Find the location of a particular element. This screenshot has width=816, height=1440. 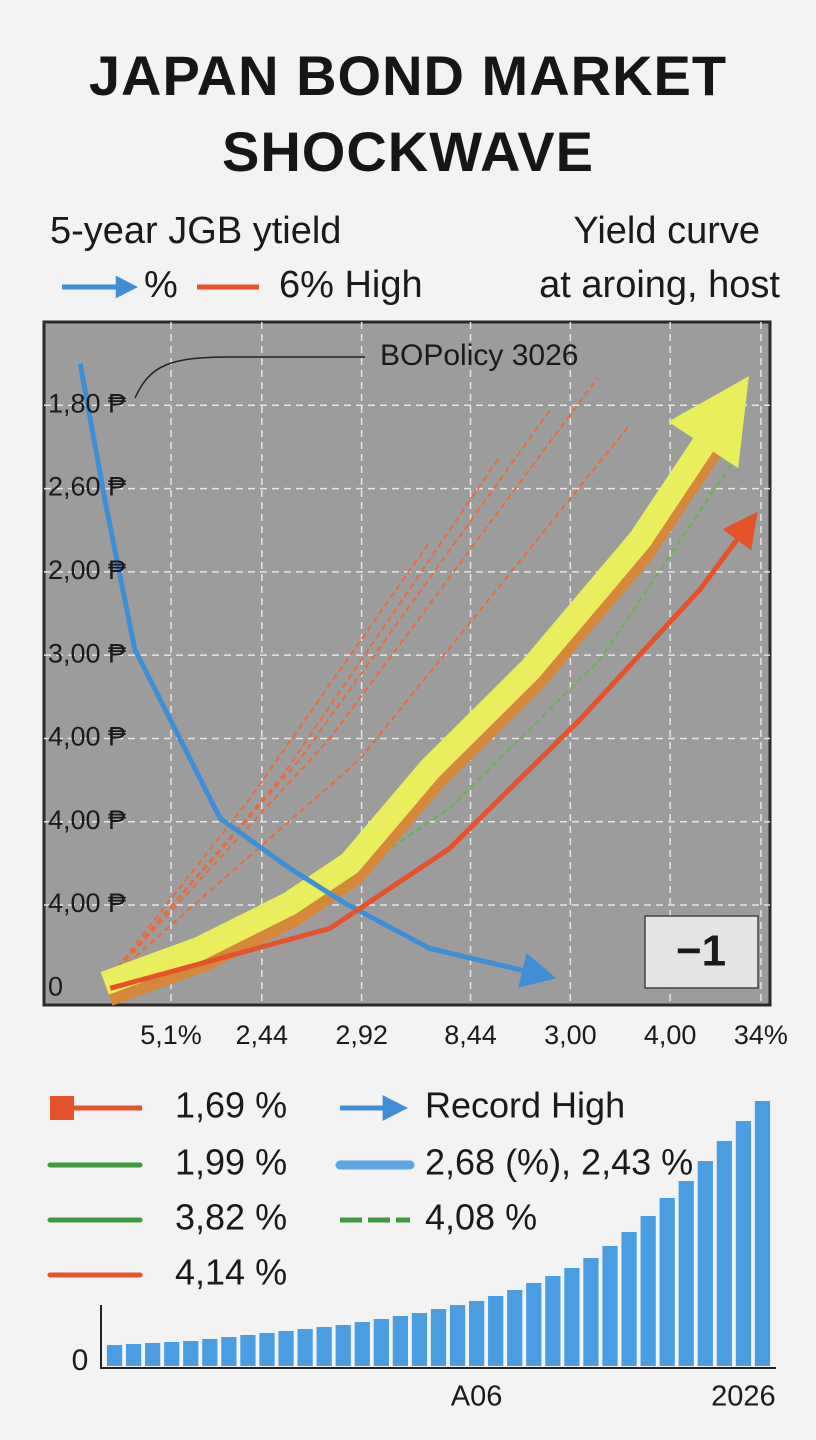

legend-label: 3,82 % is located at coordinates (231, 1217).